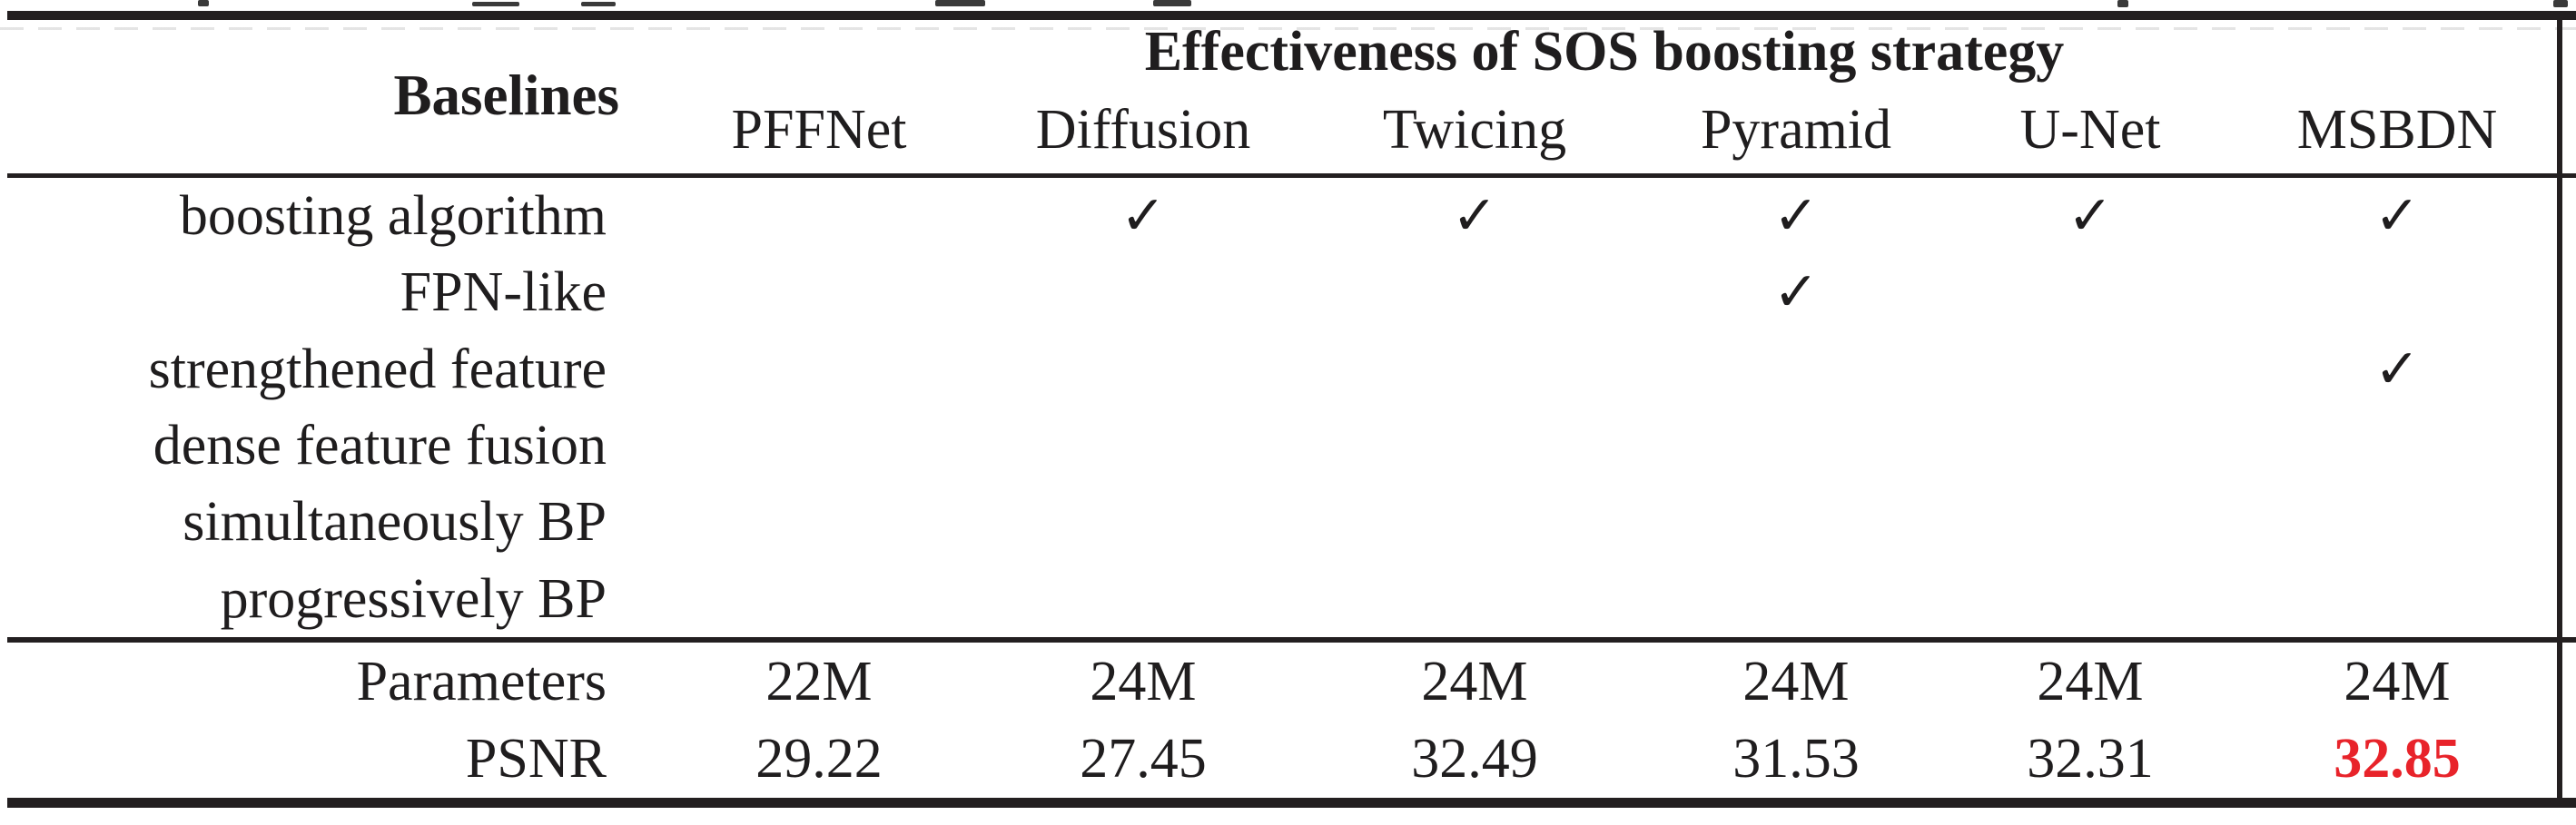 The height and width of the screenshot is (825, 2576). What do you see at coordinates (1604, 52) in the screenshot?
I see `table-group-header: Effectiveness of SOS boosting strategy` at bounding box center [1604, 52].